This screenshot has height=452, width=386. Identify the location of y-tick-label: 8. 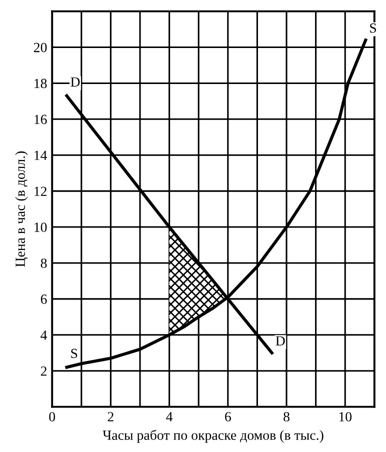
(43, 263).